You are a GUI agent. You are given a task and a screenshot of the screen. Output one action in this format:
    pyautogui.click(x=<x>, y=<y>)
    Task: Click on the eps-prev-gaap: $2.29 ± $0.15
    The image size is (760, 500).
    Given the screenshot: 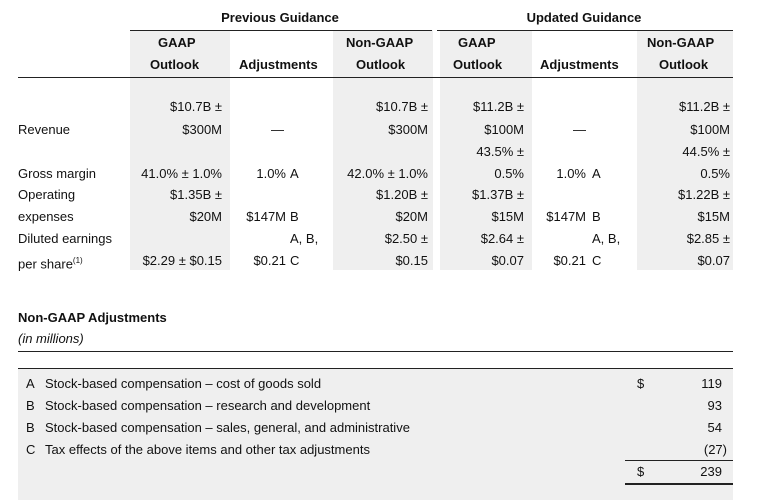 What is the action you would take?
    pyautogui.click(x=182, y=260)
    